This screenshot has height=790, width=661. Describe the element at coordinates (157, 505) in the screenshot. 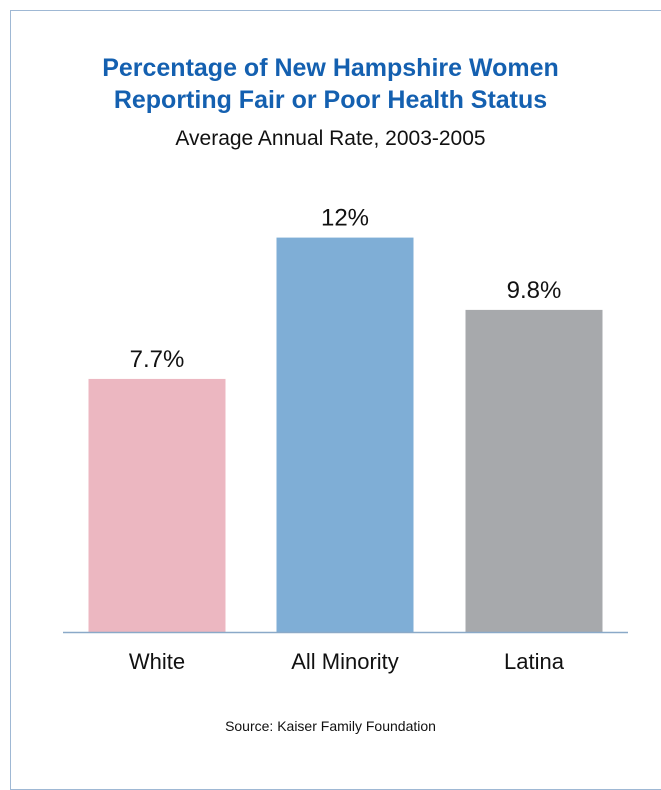

I see `bar-white` at that location.